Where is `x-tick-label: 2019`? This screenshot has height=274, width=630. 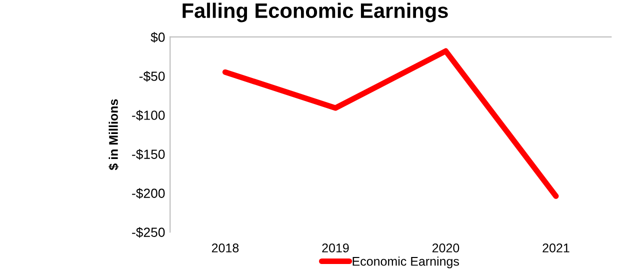
x-tick-label: 2019 is located at coordinates (335, 248).